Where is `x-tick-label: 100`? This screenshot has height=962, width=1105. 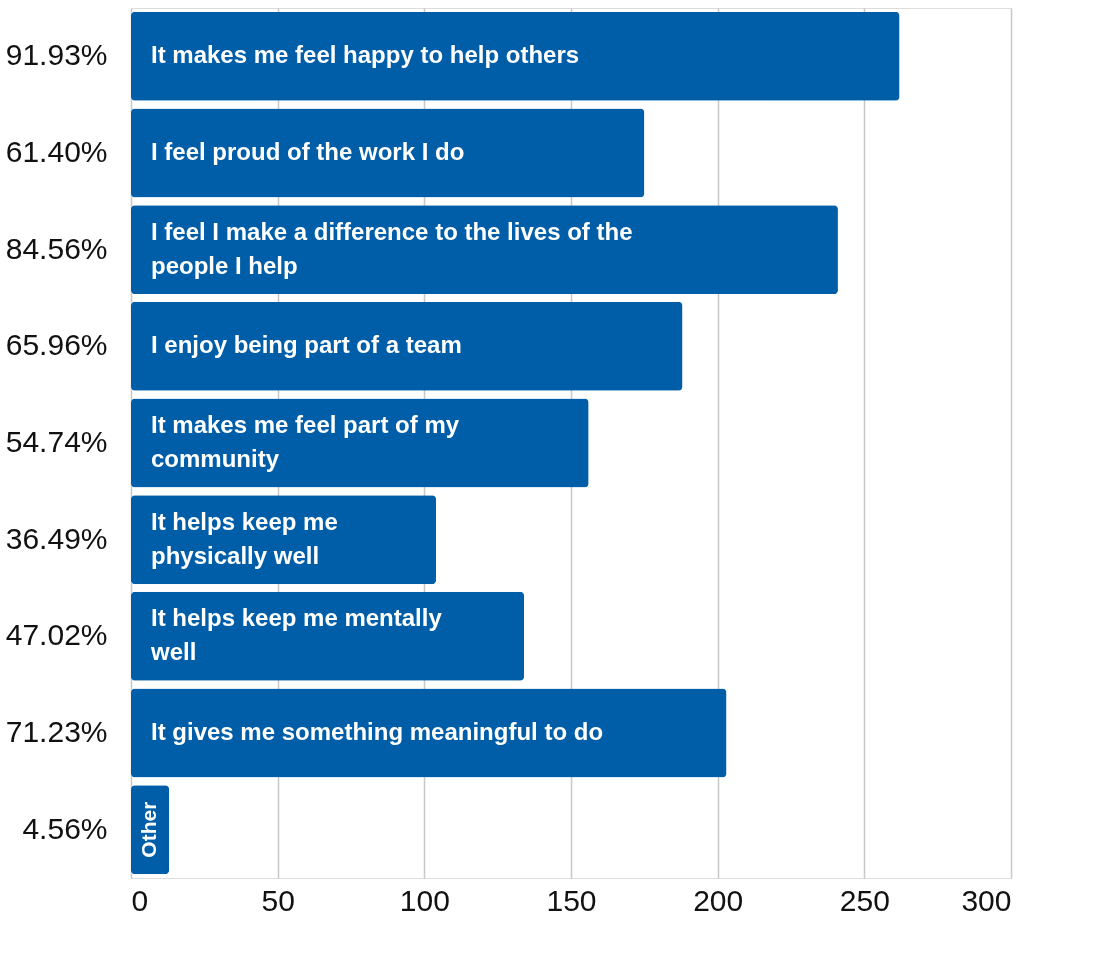
x-tick-label: 100 is located at coordinates (424, 900).